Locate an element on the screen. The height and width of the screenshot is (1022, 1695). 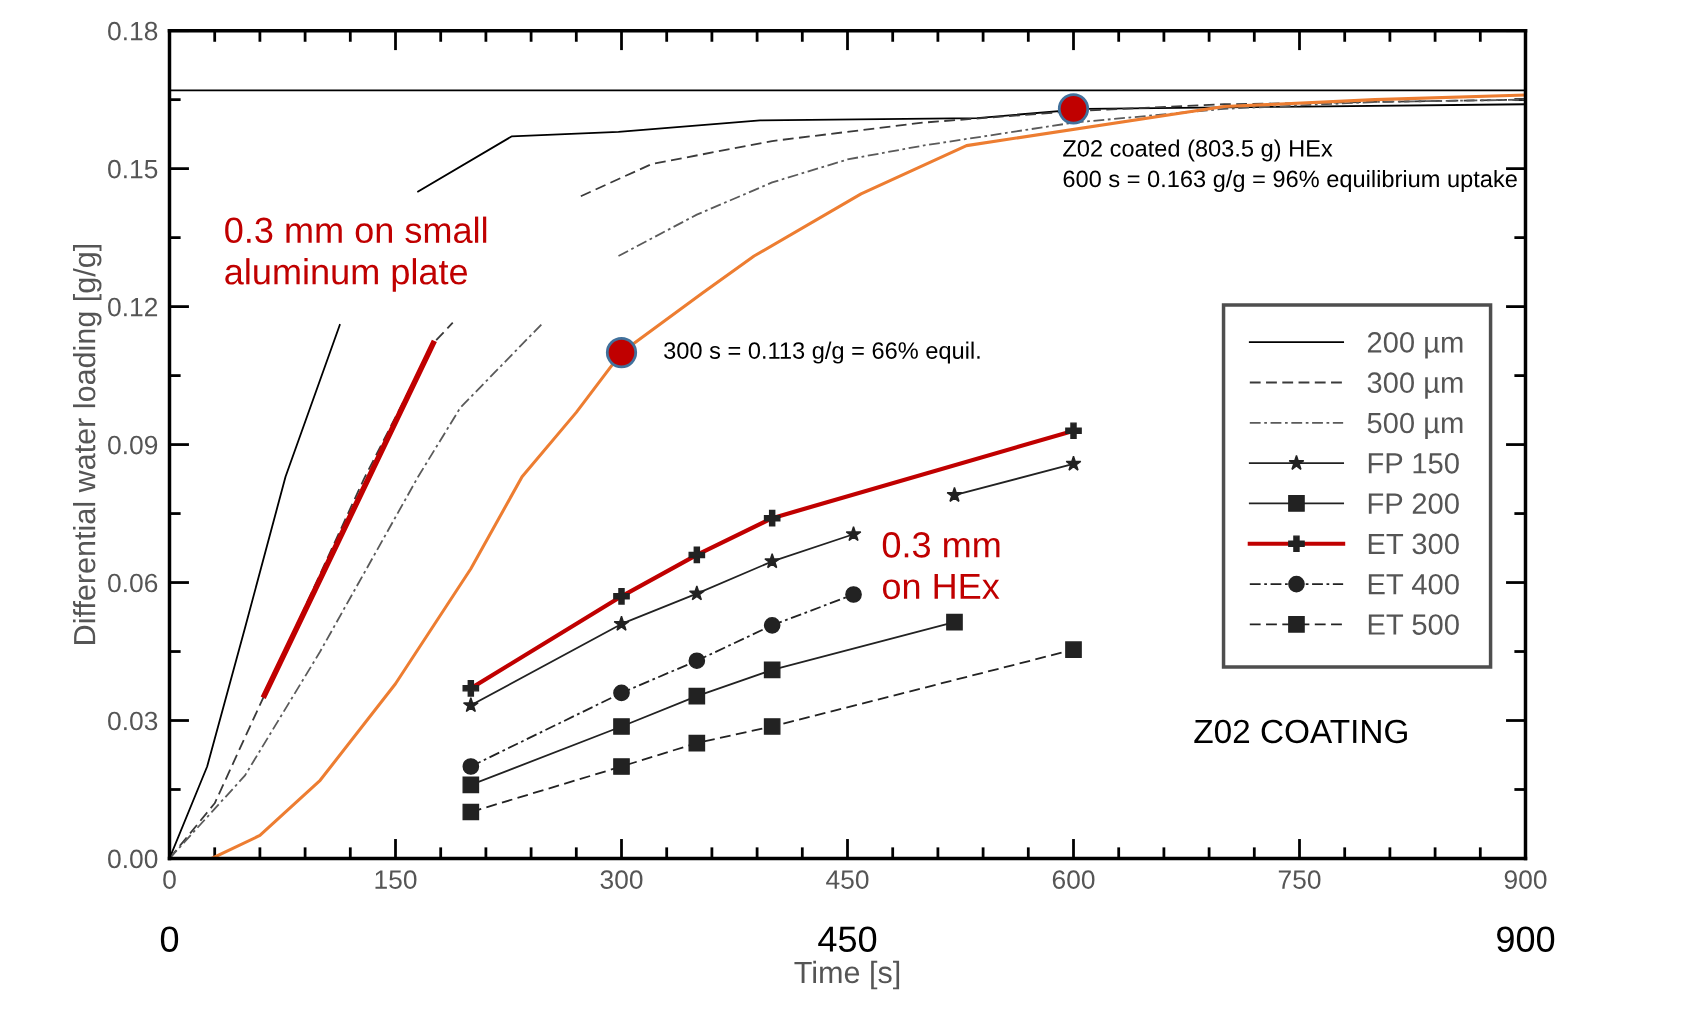
legend-label: 200 µm is located at coordinates (1415, 345).